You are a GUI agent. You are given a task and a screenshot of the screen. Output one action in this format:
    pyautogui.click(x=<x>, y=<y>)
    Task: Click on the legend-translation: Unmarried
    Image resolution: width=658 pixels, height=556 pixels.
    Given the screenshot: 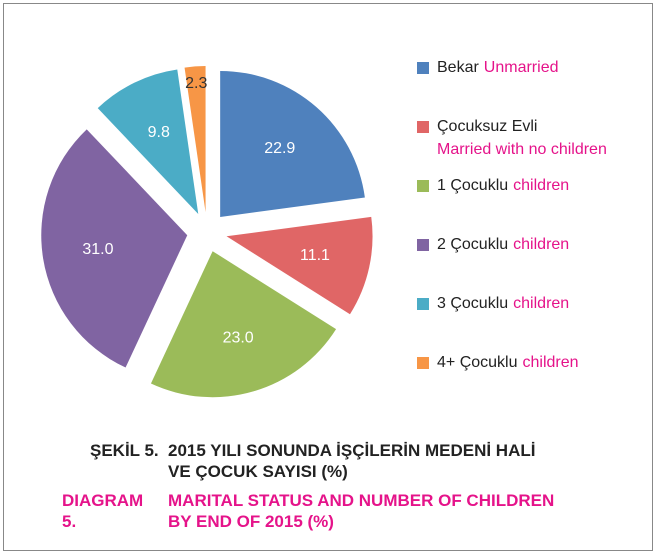 What is the action you would take?
    pyautogui.click(x=521, y=67)
    